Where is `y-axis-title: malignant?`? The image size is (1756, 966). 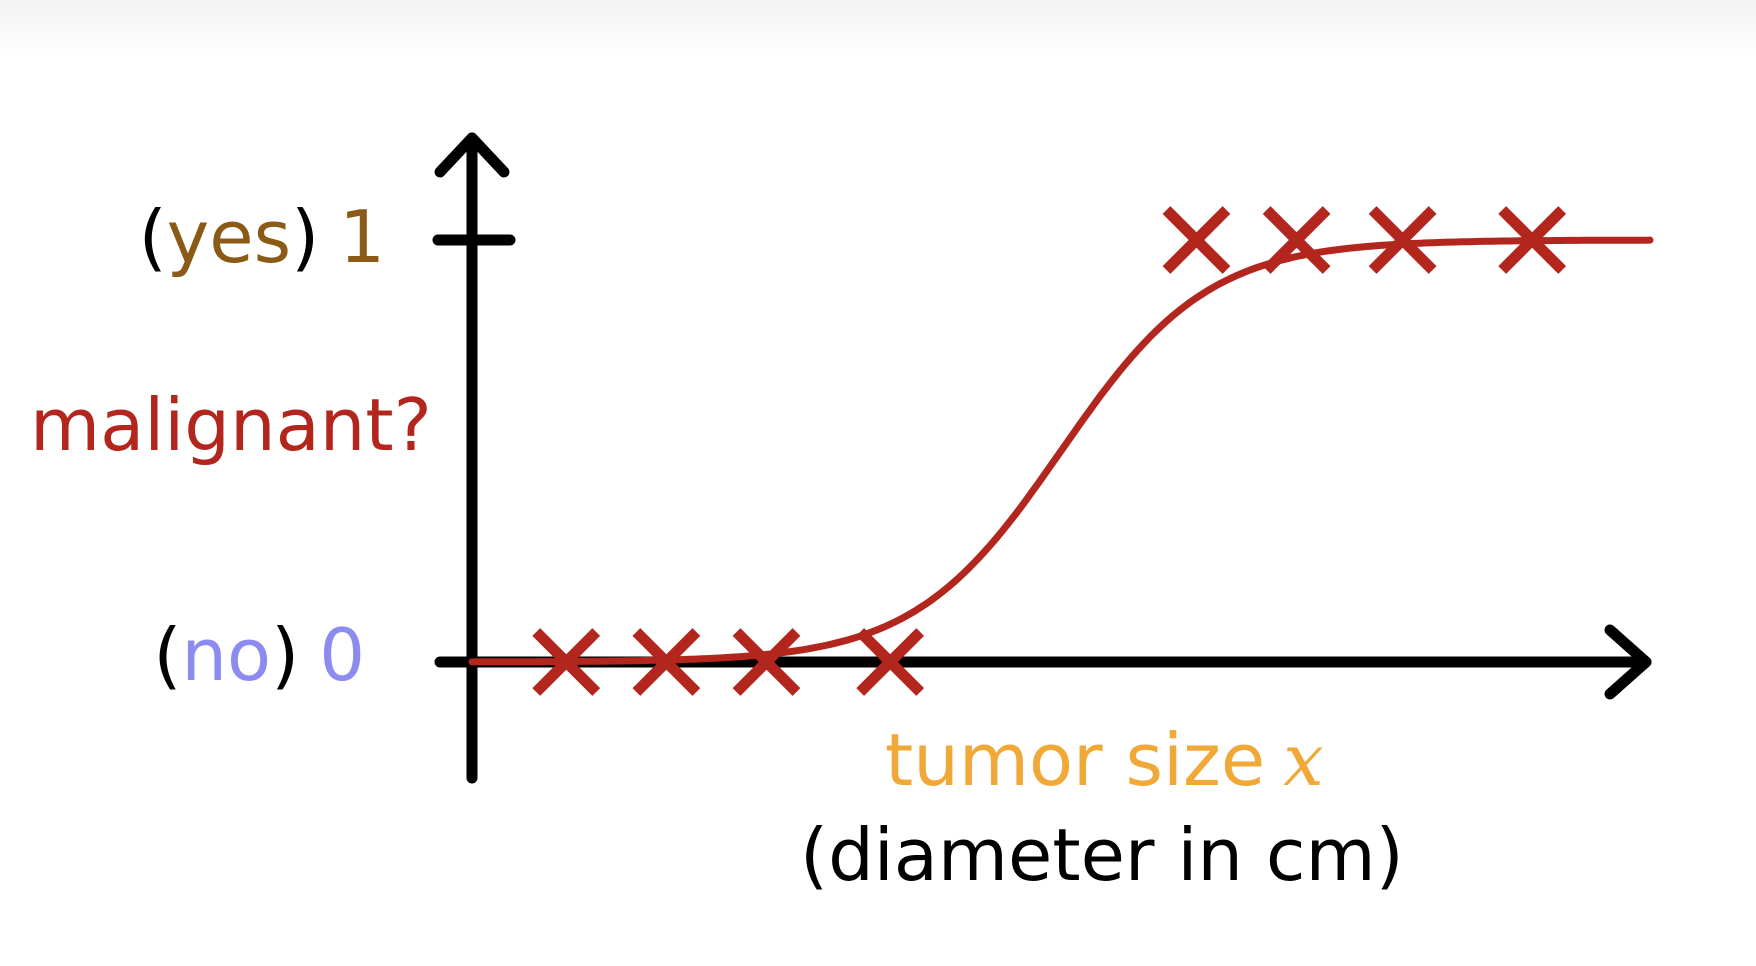 y-axis-title: malignant? is located at coordinates (231, 425).